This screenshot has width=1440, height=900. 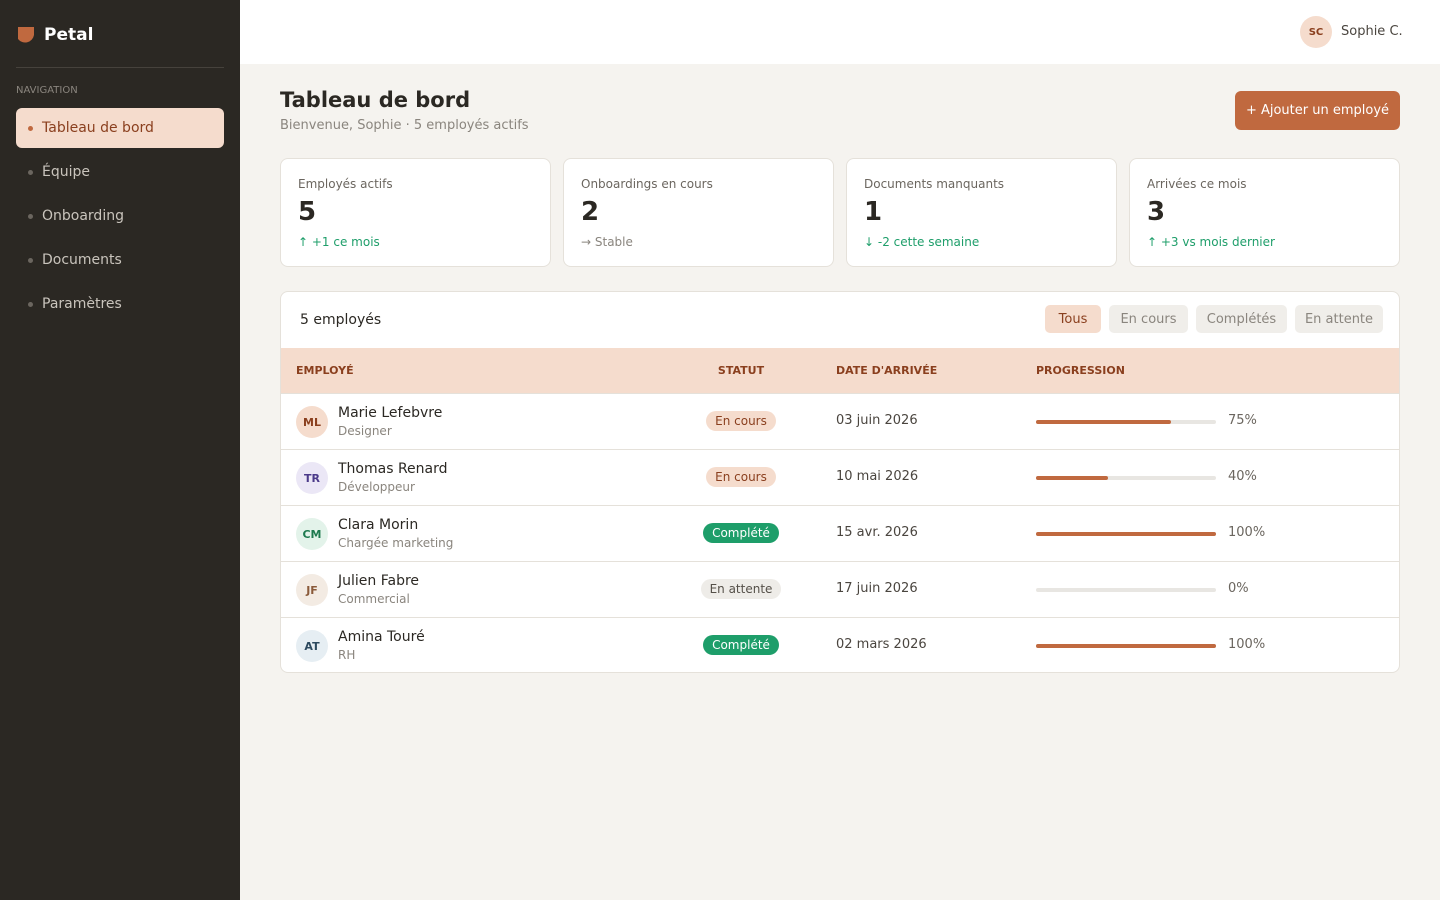 I want to click on stat-value: 5, so click(x=307, y=212).